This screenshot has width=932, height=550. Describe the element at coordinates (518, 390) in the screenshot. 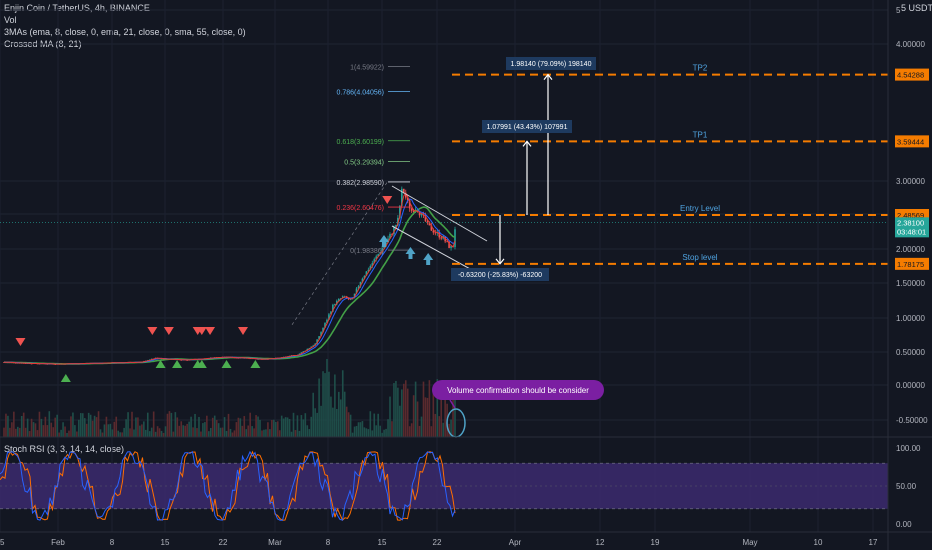

I see `annotation-text: Volume confirmation should be consider` at that location.